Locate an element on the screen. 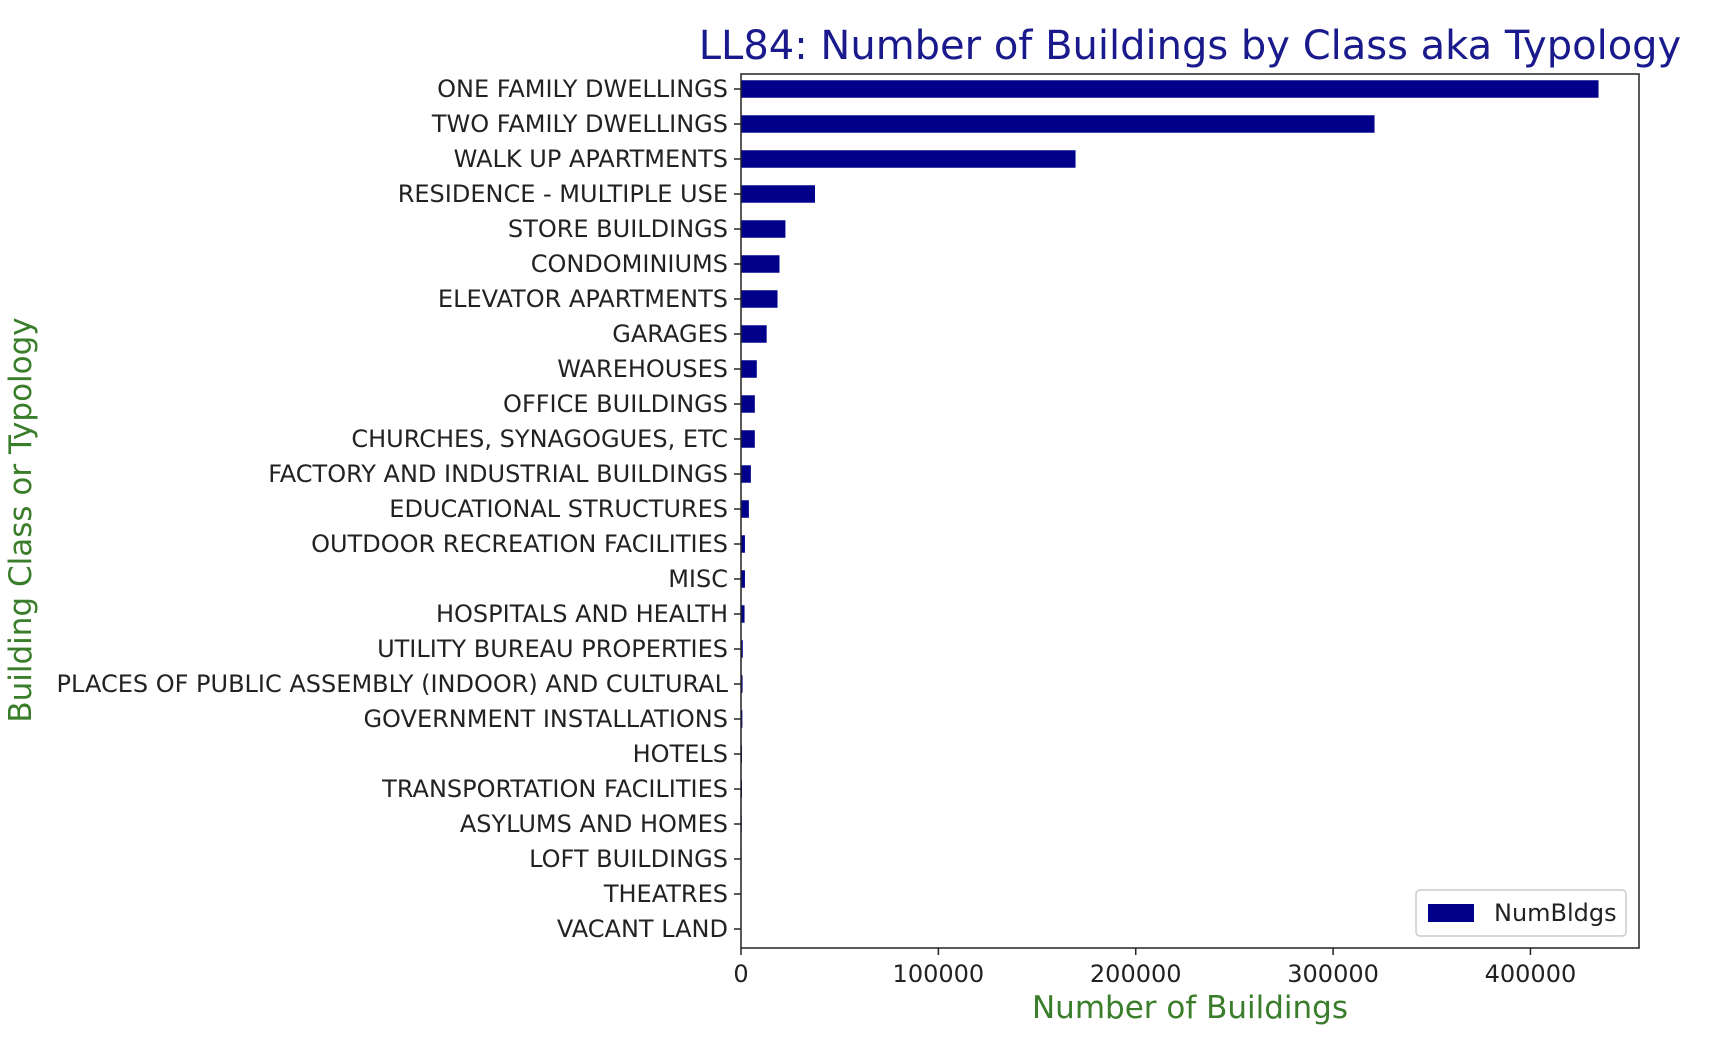 This screenshot has width=1730, height=1040. x-tick-label: 300000 is located at coordinates (1333, 974).